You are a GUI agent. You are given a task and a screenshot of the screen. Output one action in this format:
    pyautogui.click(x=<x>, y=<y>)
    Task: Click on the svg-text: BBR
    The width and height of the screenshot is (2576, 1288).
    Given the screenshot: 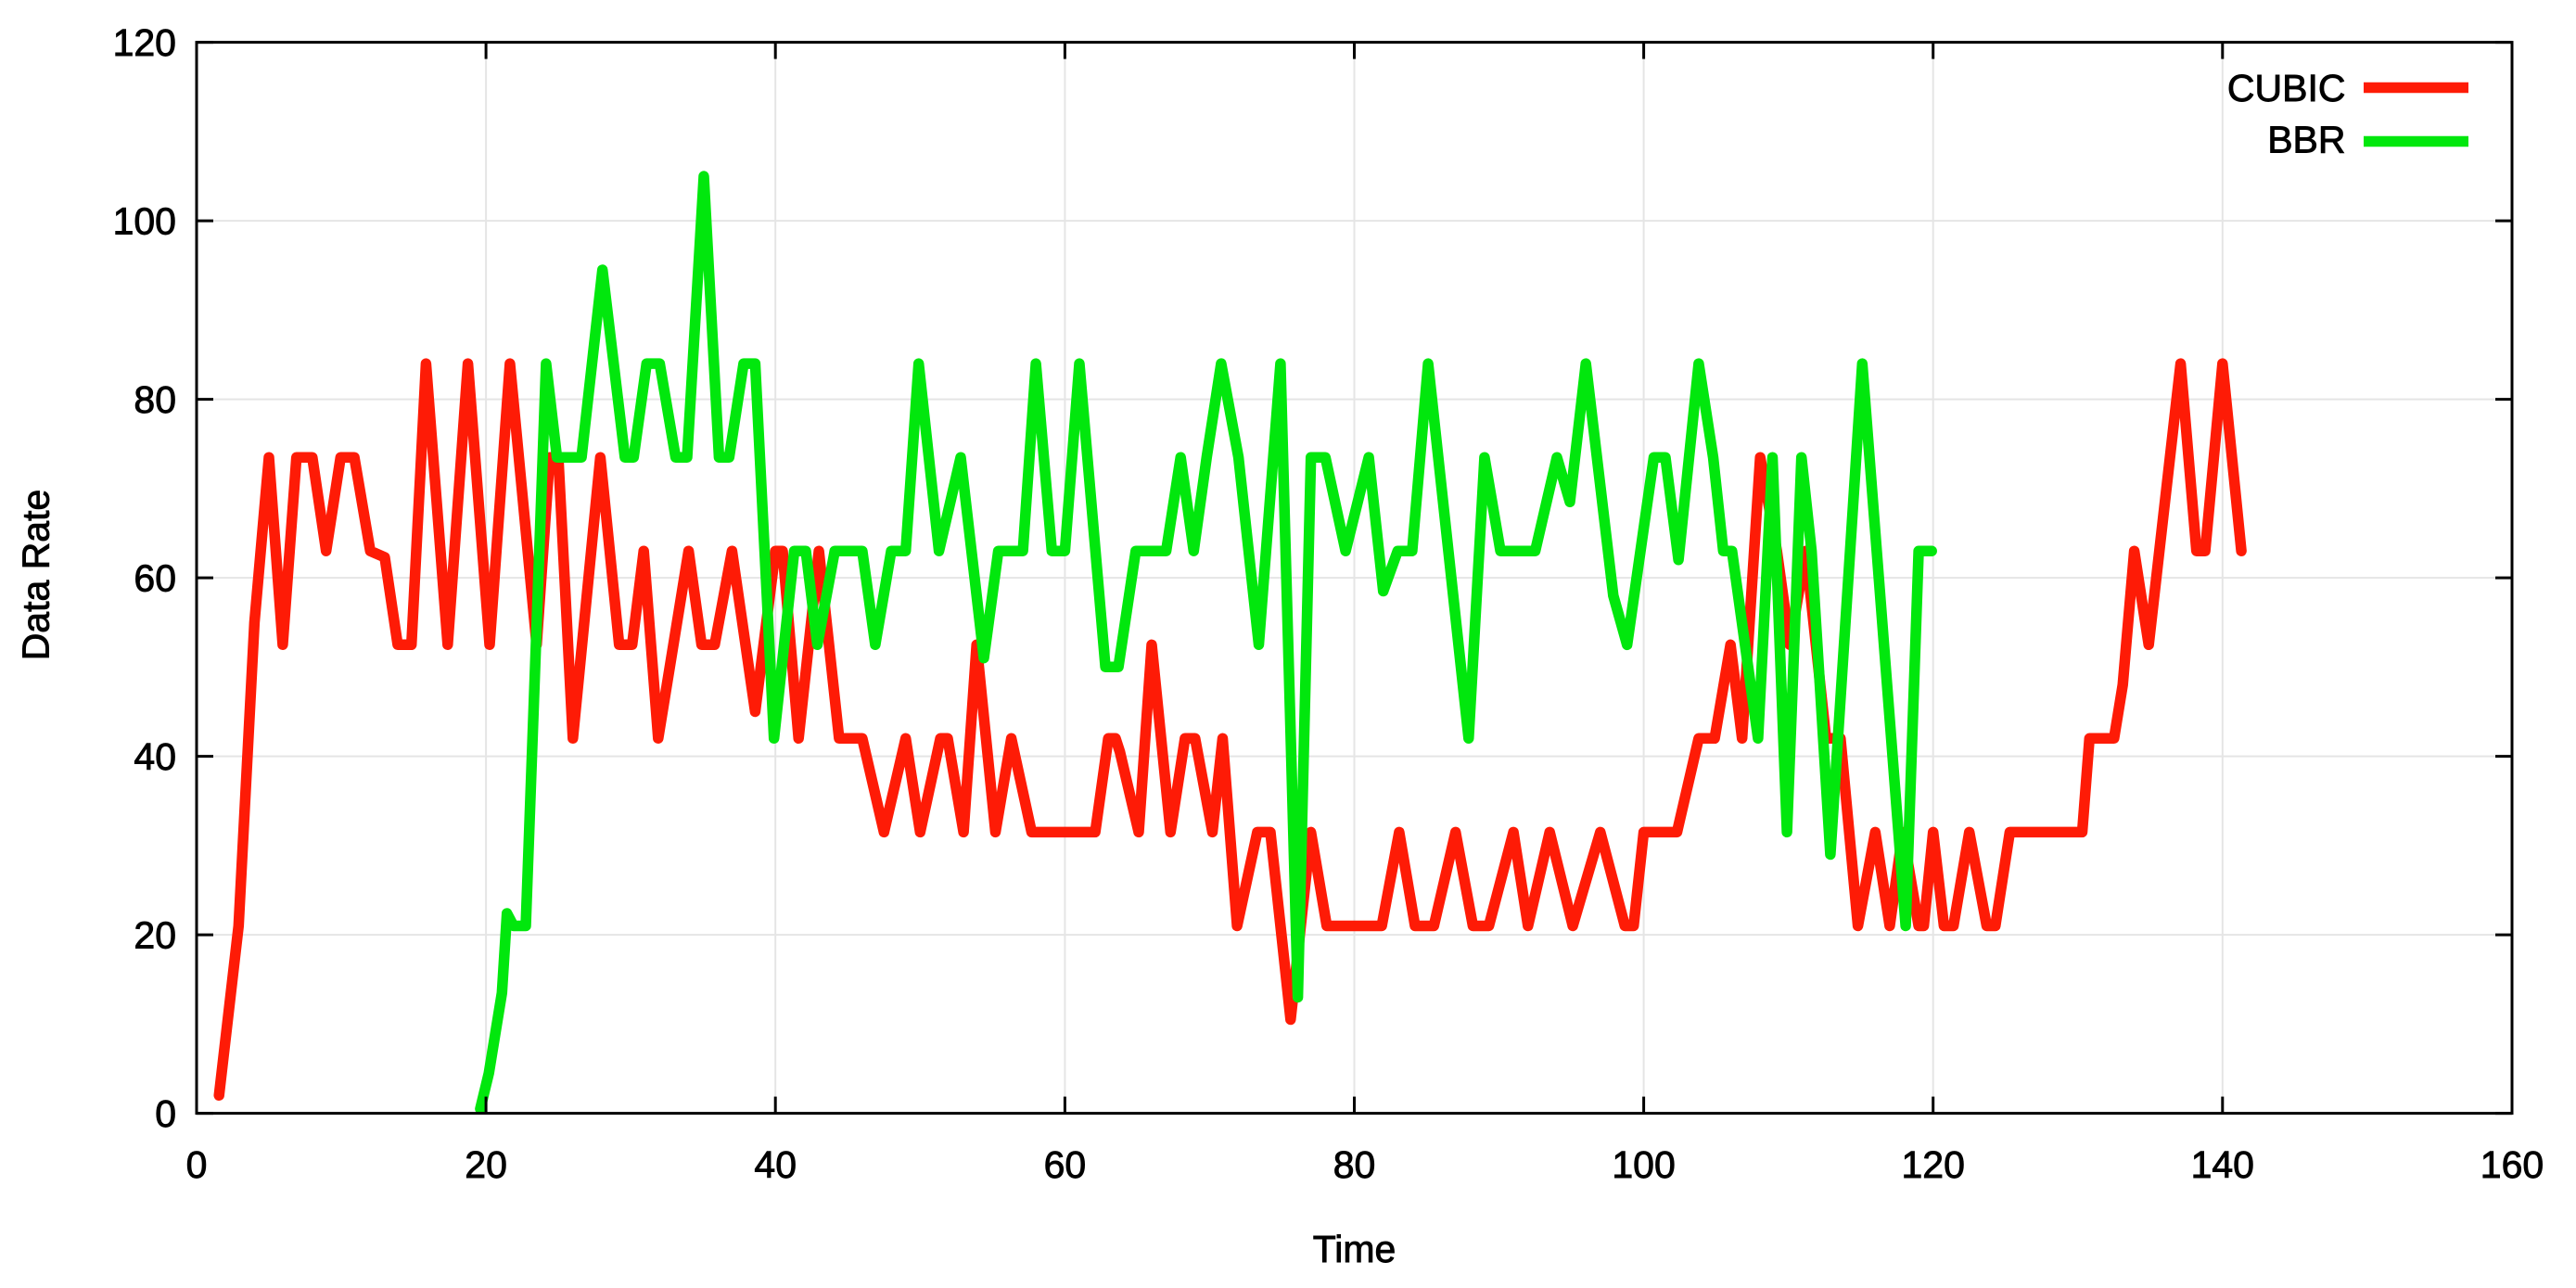 What is the action you would take?
    pyautogui.click(x=2306, y=140)
    